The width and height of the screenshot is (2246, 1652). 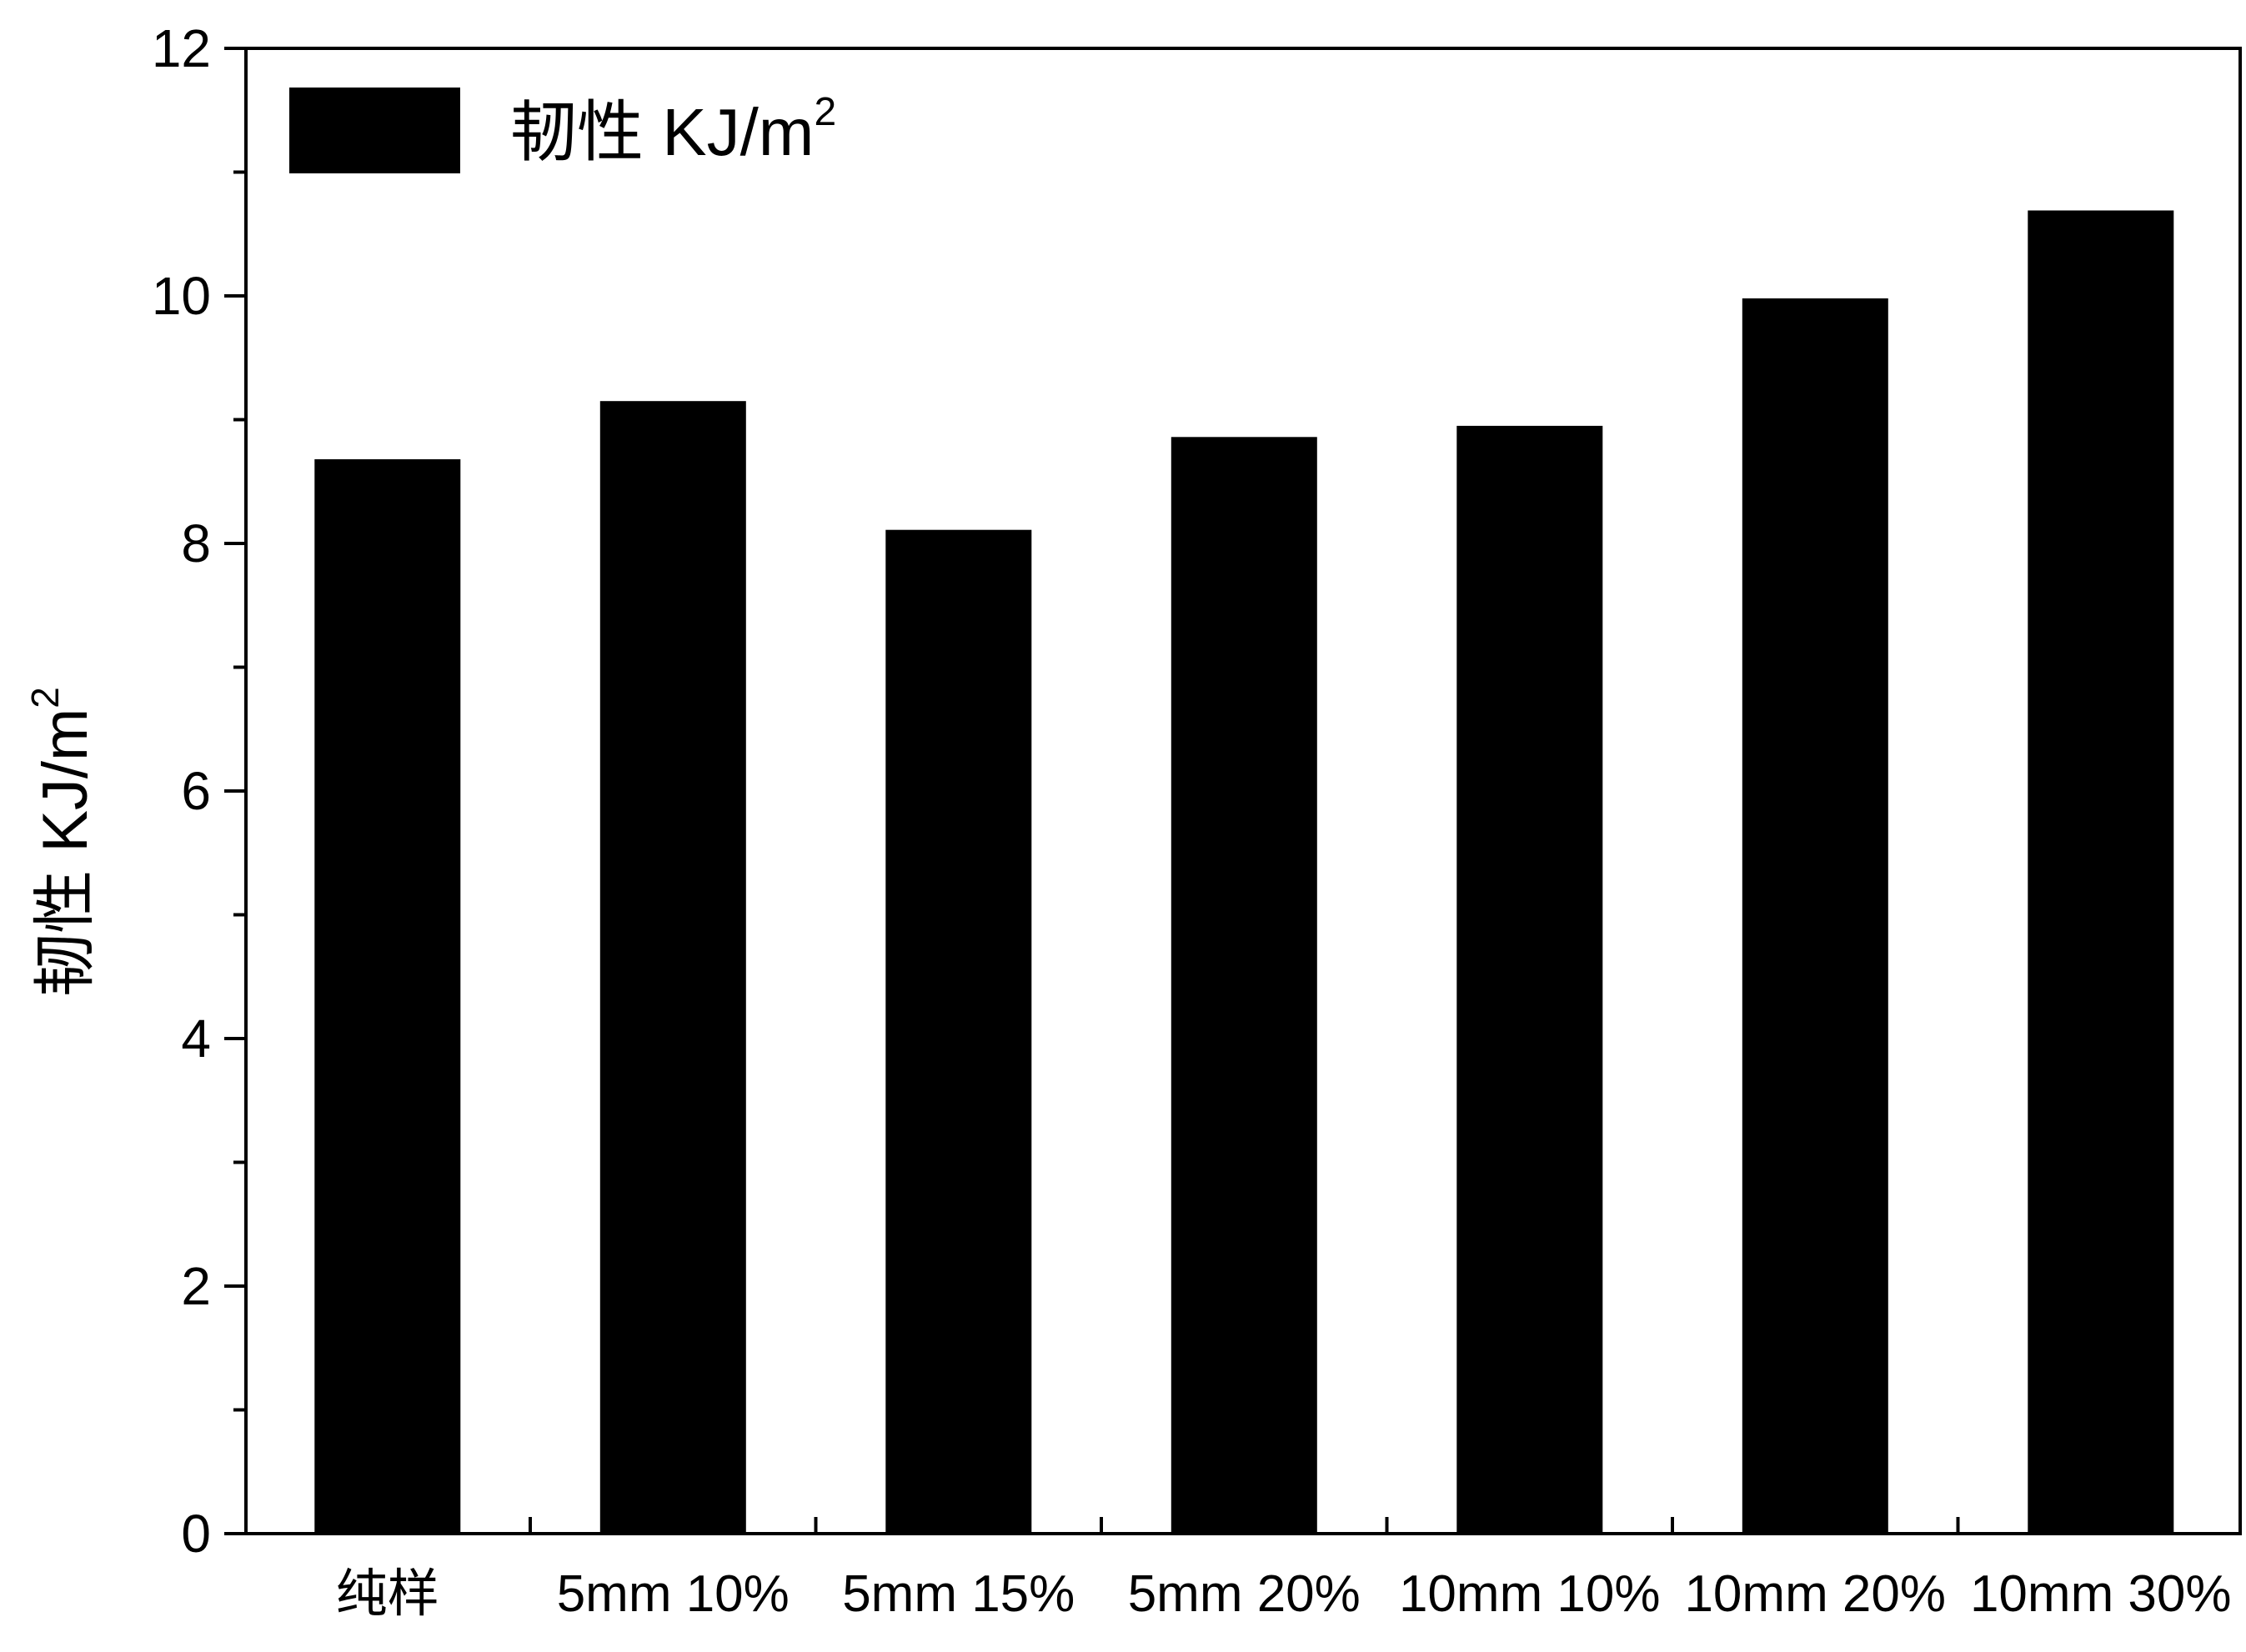 What do you see at coordinates (45, 697) in the screenshot?
I see `y-axis-title-superscript: 2` at bounding box center [45, 697].